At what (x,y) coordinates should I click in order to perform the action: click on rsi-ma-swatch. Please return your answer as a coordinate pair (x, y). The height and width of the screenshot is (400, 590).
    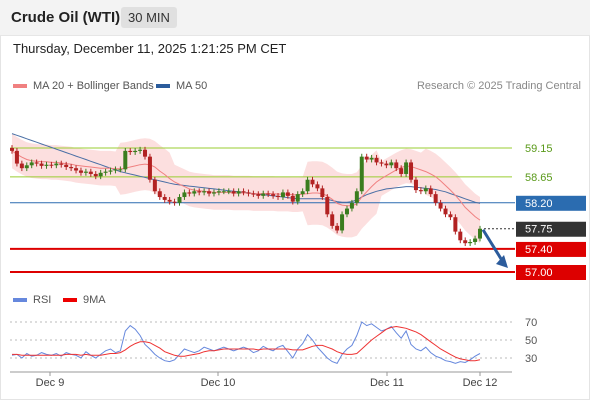
    Looking at the image, I should click on (70, 300).